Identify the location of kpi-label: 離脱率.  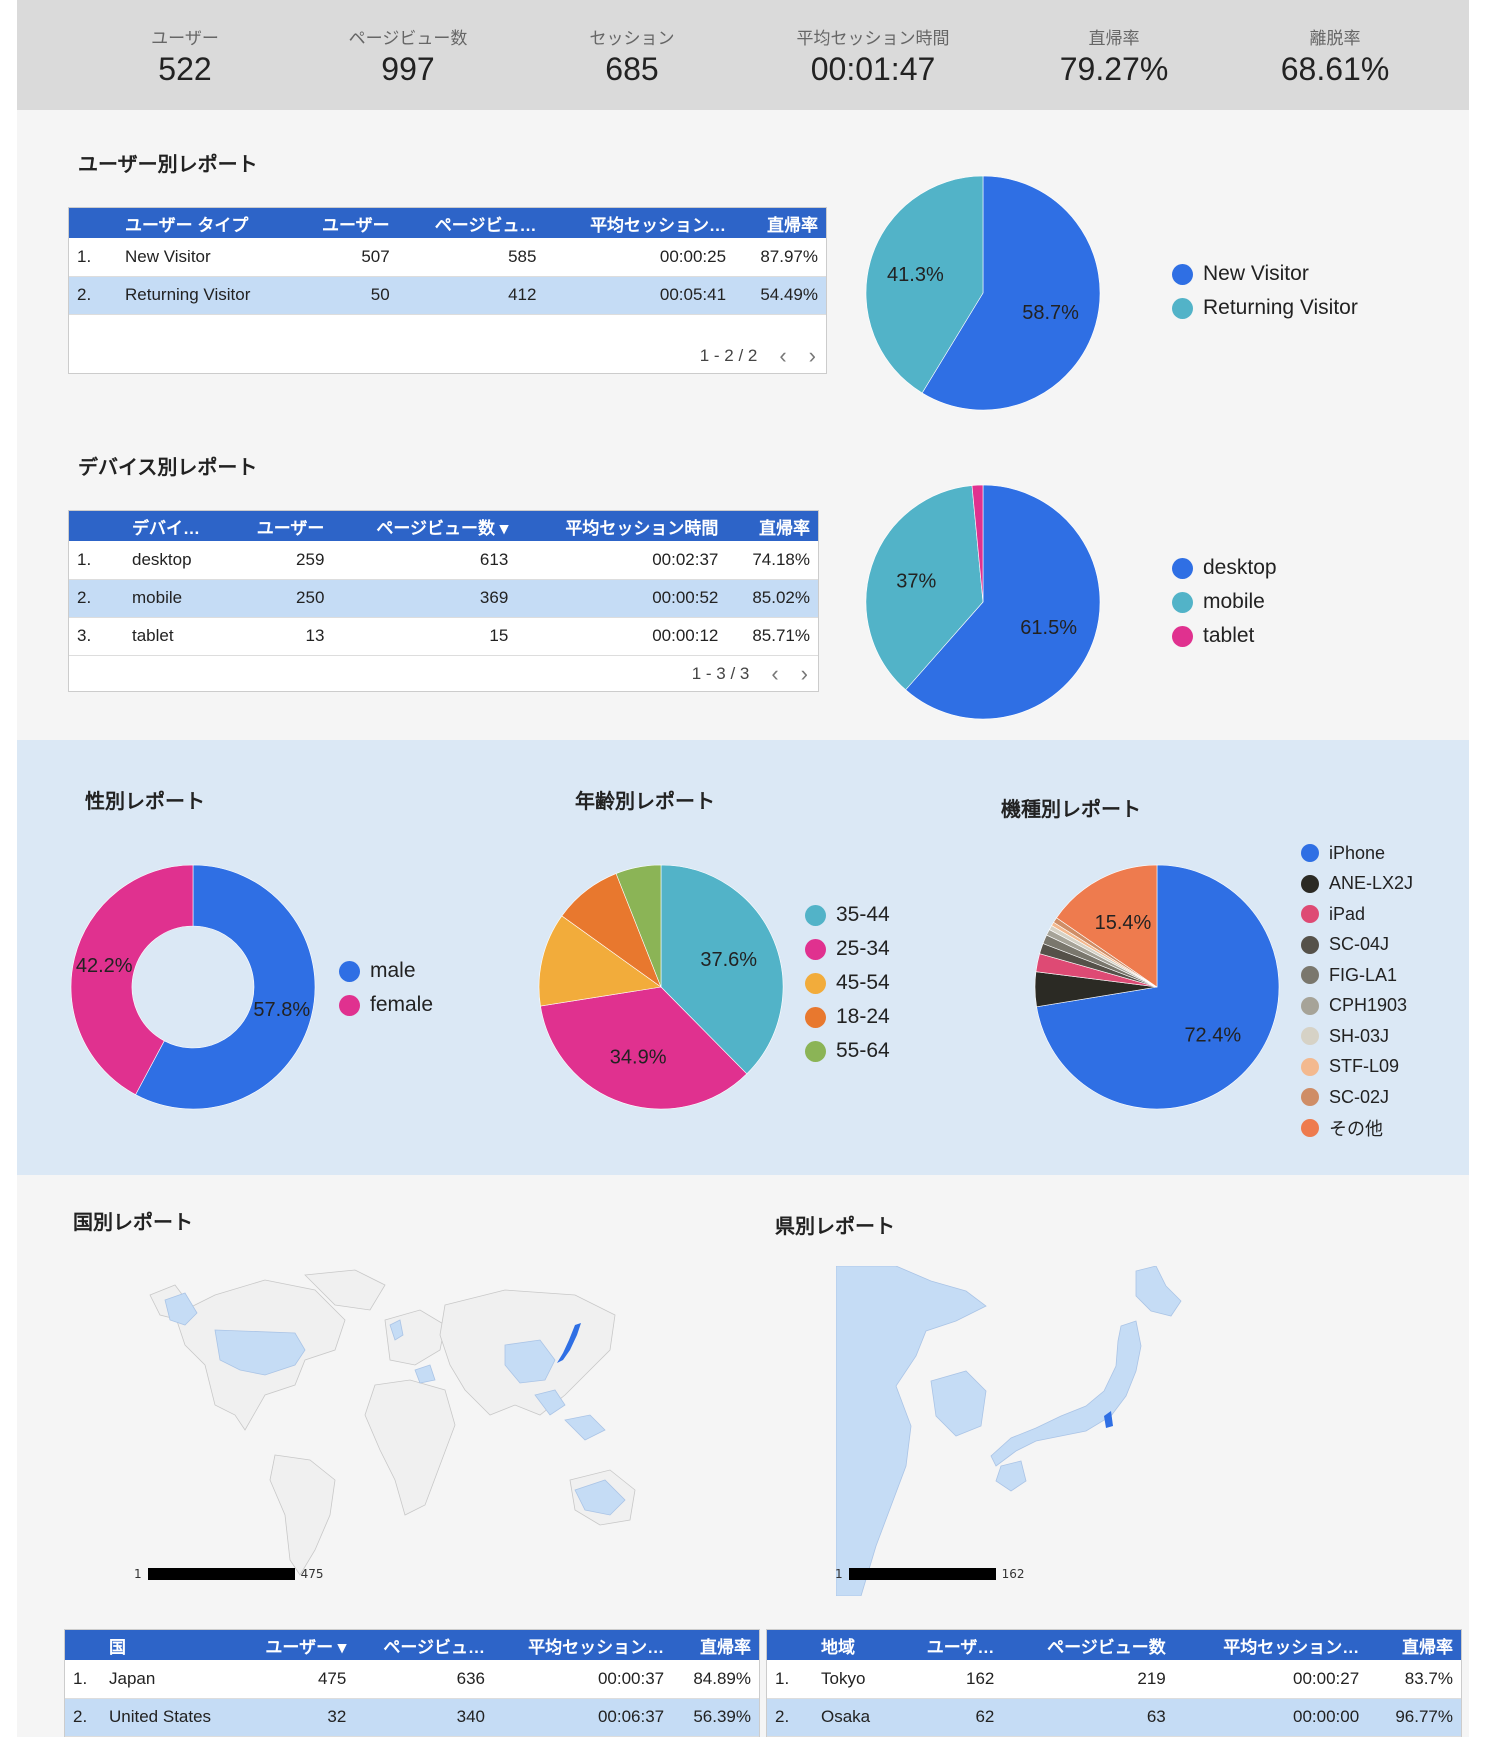
(1335, 39).